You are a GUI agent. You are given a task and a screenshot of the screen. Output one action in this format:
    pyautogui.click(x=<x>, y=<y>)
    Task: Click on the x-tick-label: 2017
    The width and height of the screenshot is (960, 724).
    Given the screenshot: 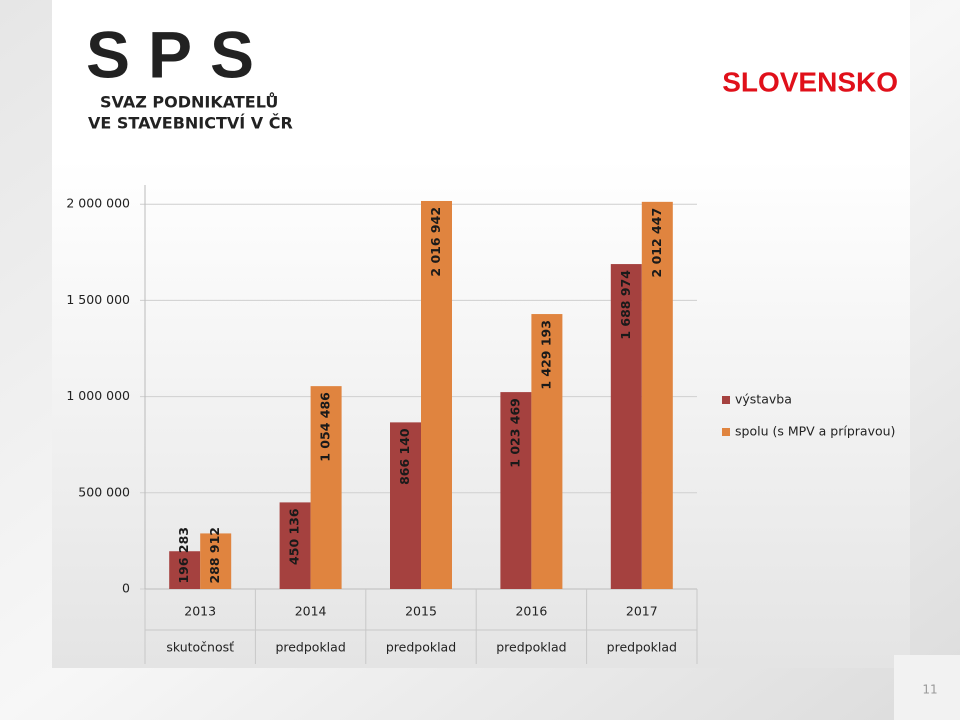 What is the action you would take?
    pyautogui.click(x=642, y=611)
    